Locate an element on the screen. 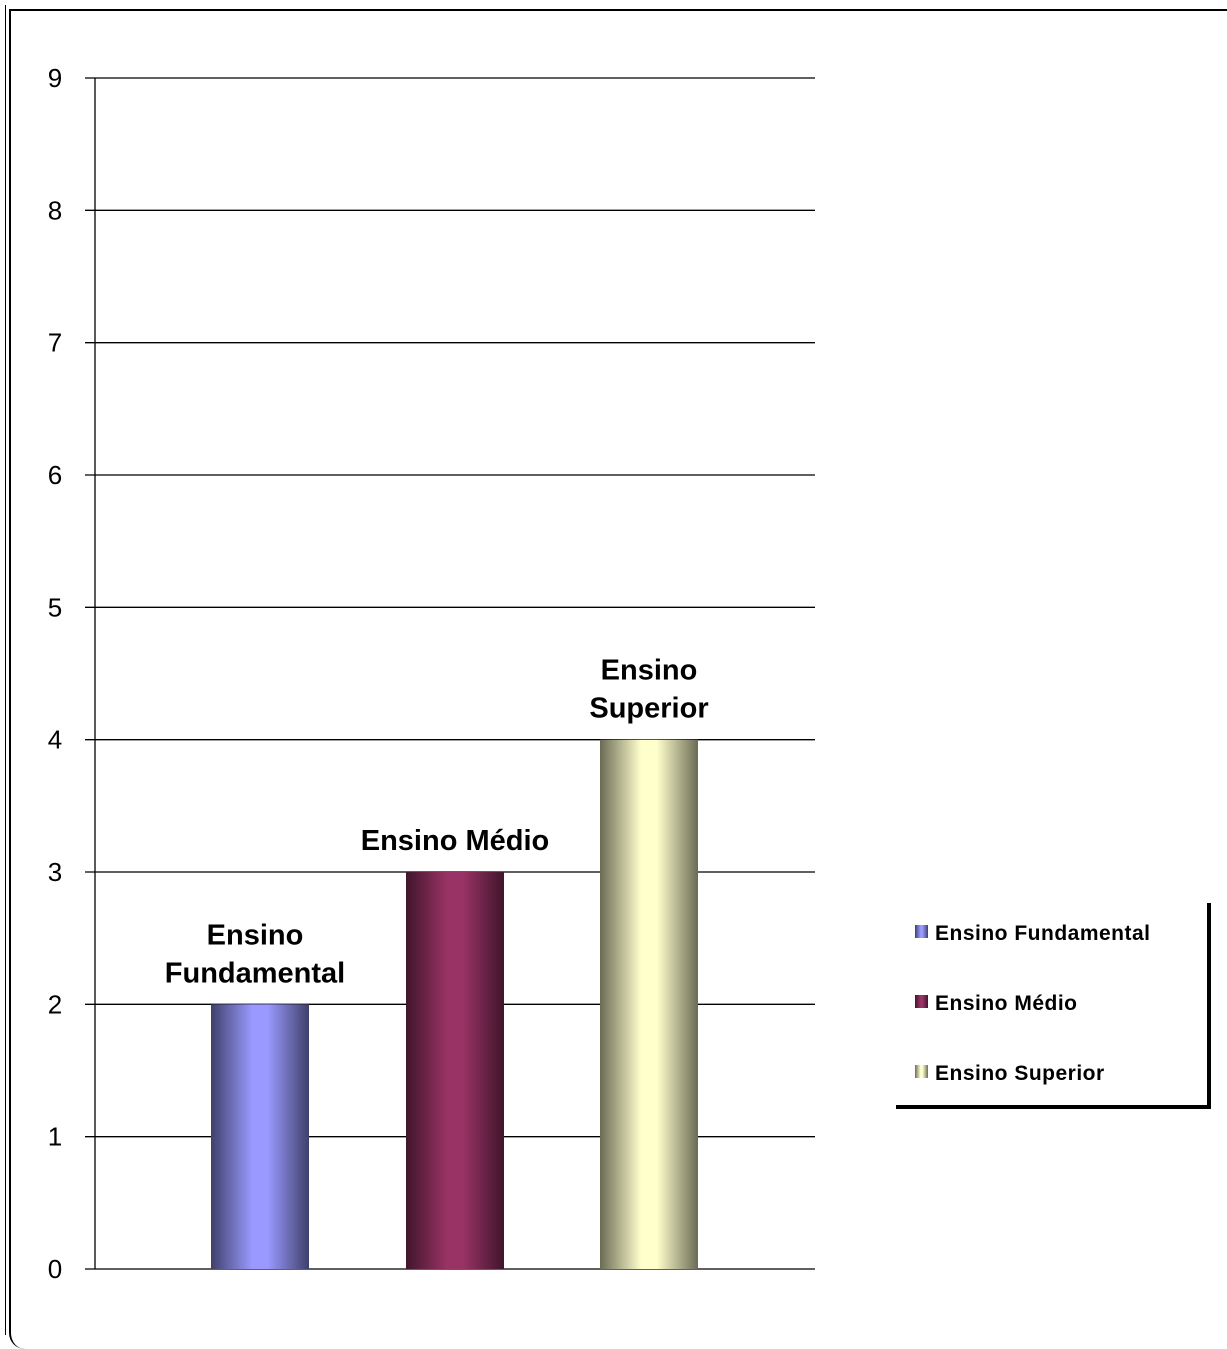 The height and width of the screenshot is (1349, 1227). y-tick-label-2: 2 is located at coordinates (55, 1004).